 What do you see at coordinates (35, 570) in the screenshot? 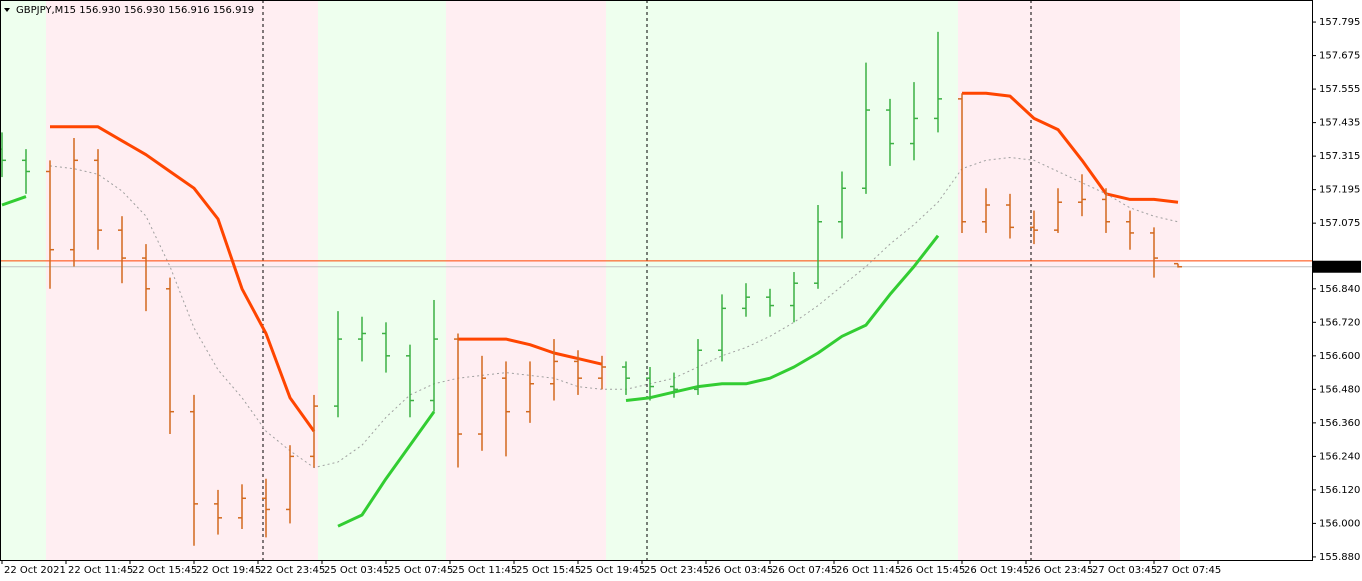
I see `x-tick-label: 22 Oct 2021` at bounding box center [35, 570].